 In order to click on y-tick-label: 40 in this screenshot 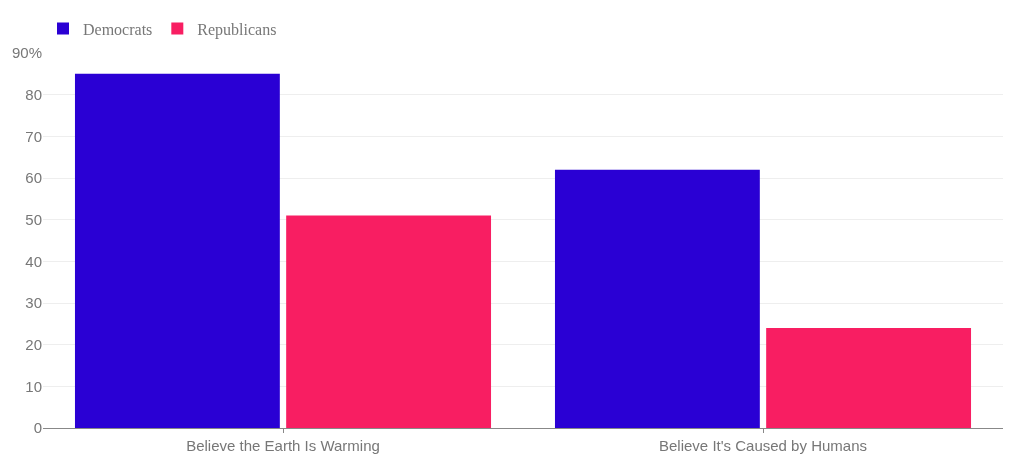, I will do `click(33, 261)`.